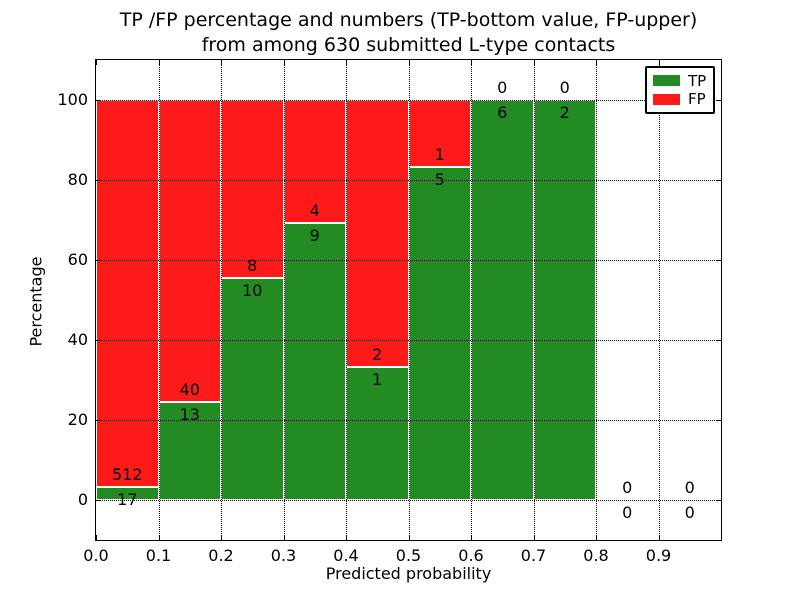 The image size is (800, 600). I want to click on x-tick-label: 0.0, so click(96, 555).